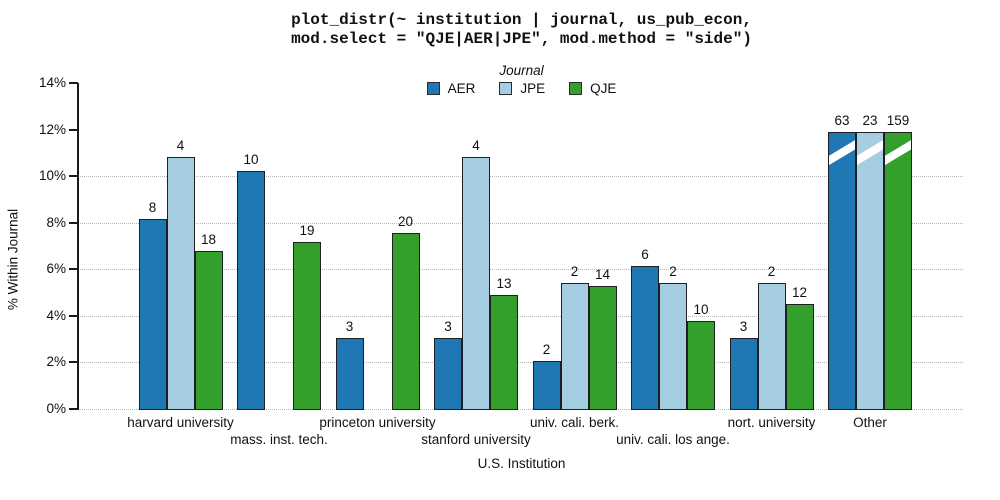 This screenshot has width=1000, height=500. What do you see at coordinates (13, 259) in the screenshot?
I see `y-axis-title: % Within Journal` at bounding box center [13, 259].